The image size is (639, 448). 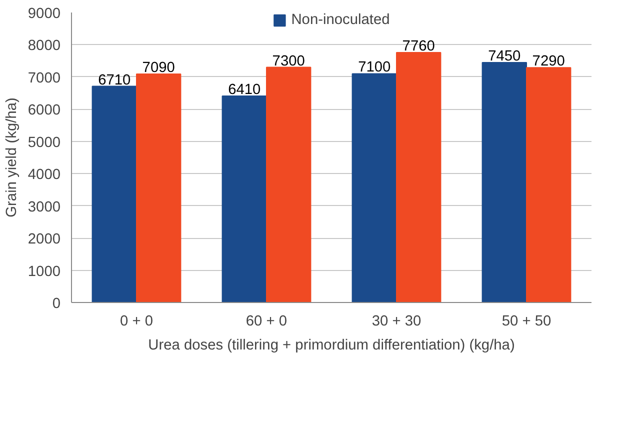 What do you see at coordinates (288, 61) in the screenshot?
I see `data-label: 7300` at bounding box center [288, 61].